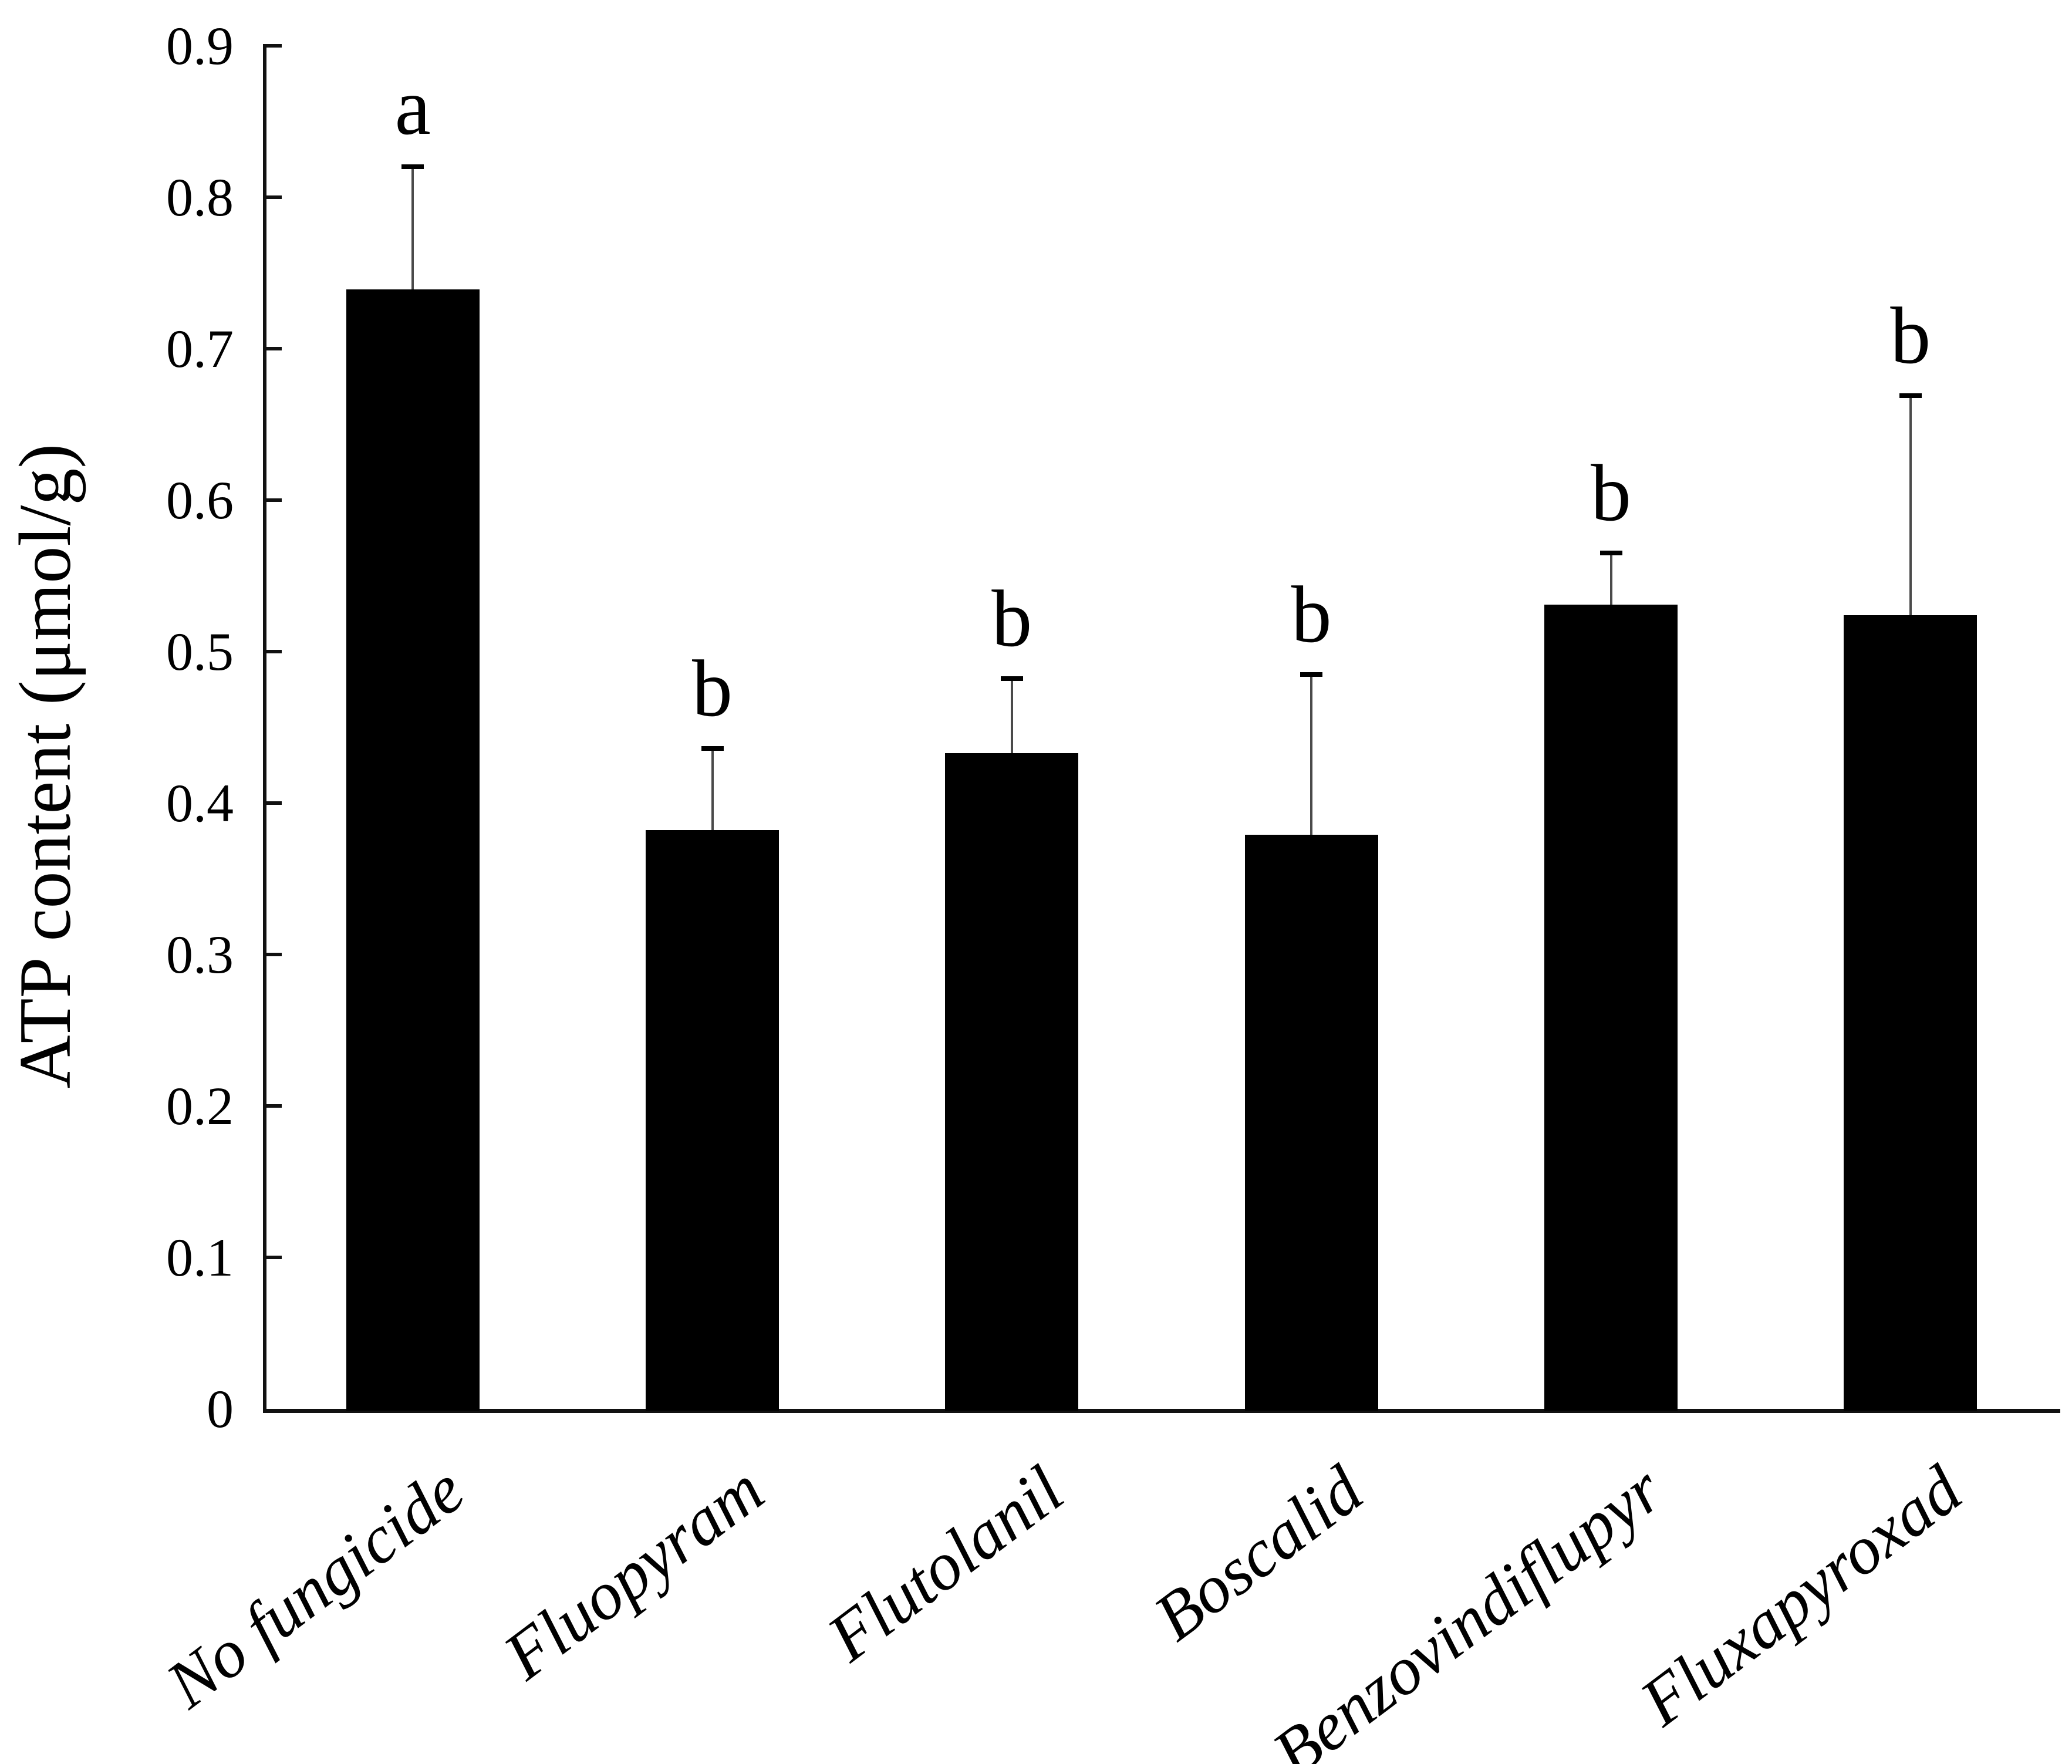 The height and width of the screenshot is (1764, 2072). What do you see at coordinates (200, 1106) in the screenshot?
I see `y-tick-label: 0.2` at bounding box center [200, 1106].